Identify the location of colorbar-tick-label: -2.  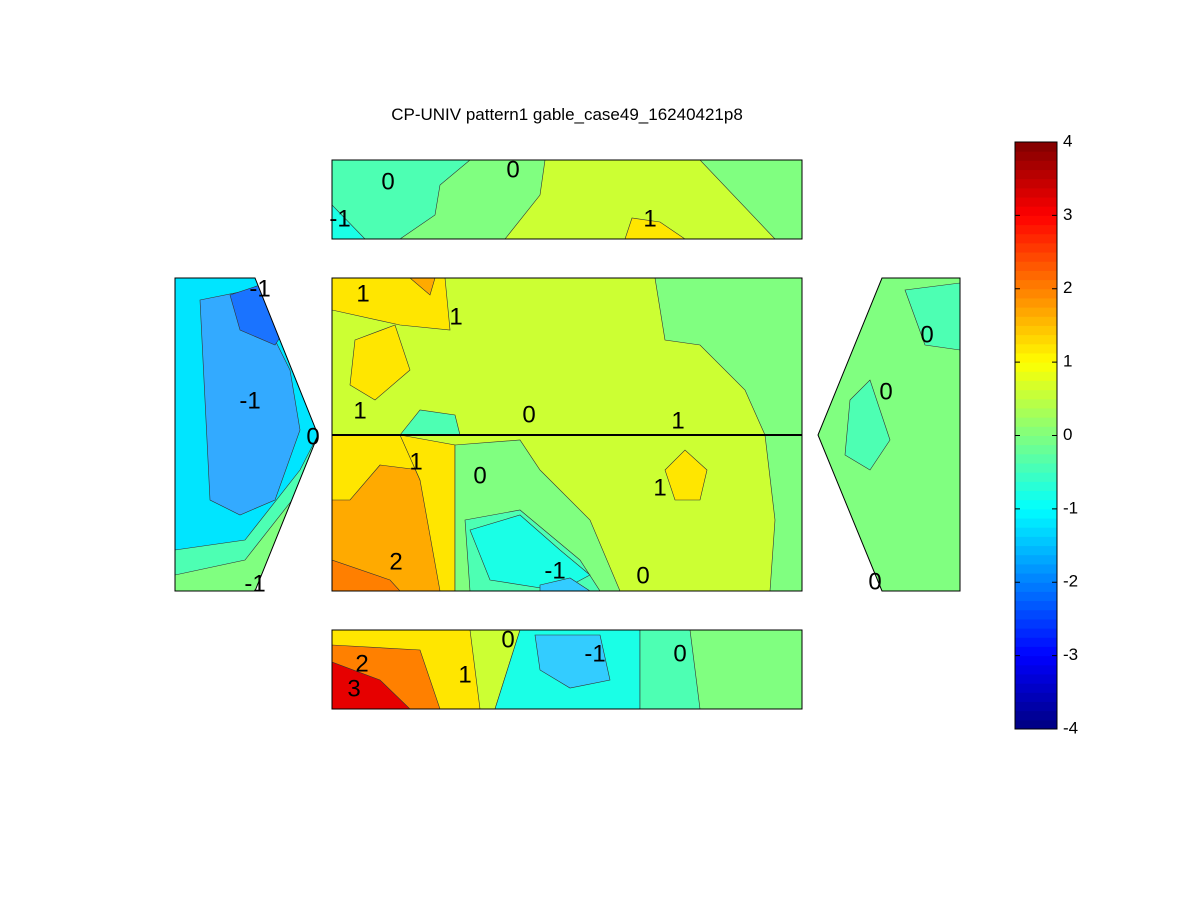
(1070, 581).